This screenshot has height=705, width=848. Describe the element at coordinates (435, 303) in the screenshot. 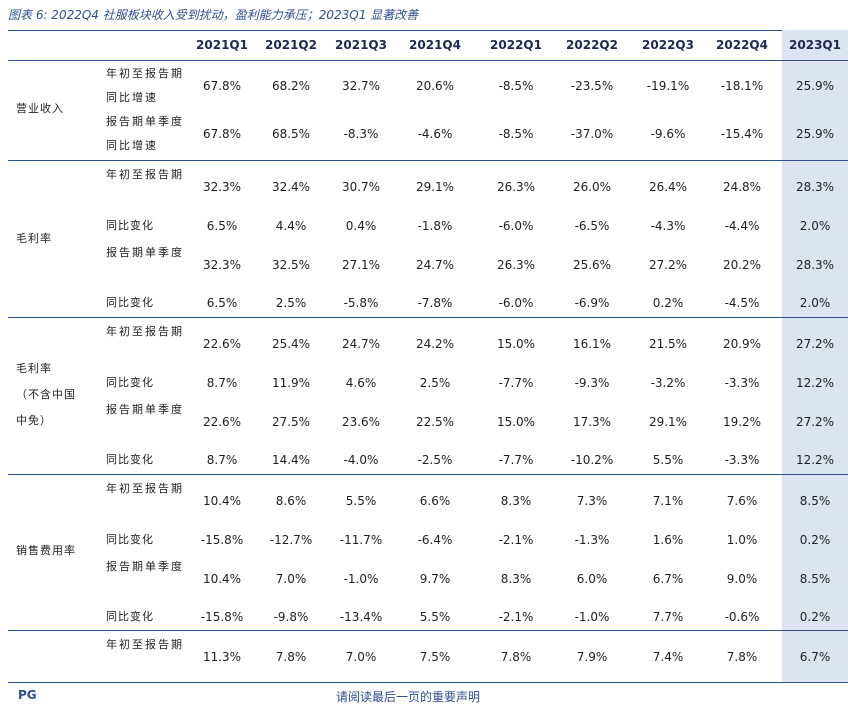

I see `table-cell: -7.8%` at that location.